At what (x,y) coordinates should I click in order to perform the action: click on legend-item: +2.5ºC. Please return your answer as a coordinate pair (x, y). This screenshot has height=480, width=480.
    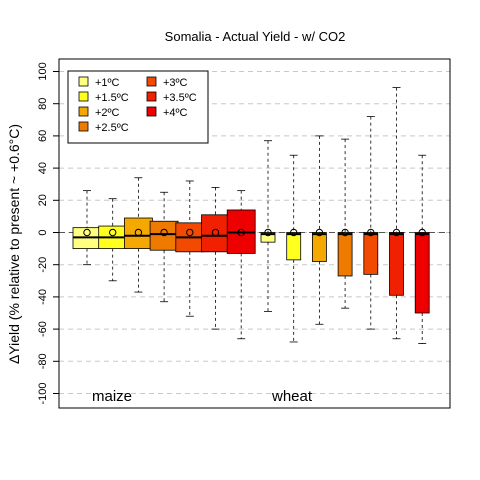
    Looking at the image, I should click on (103, 127).